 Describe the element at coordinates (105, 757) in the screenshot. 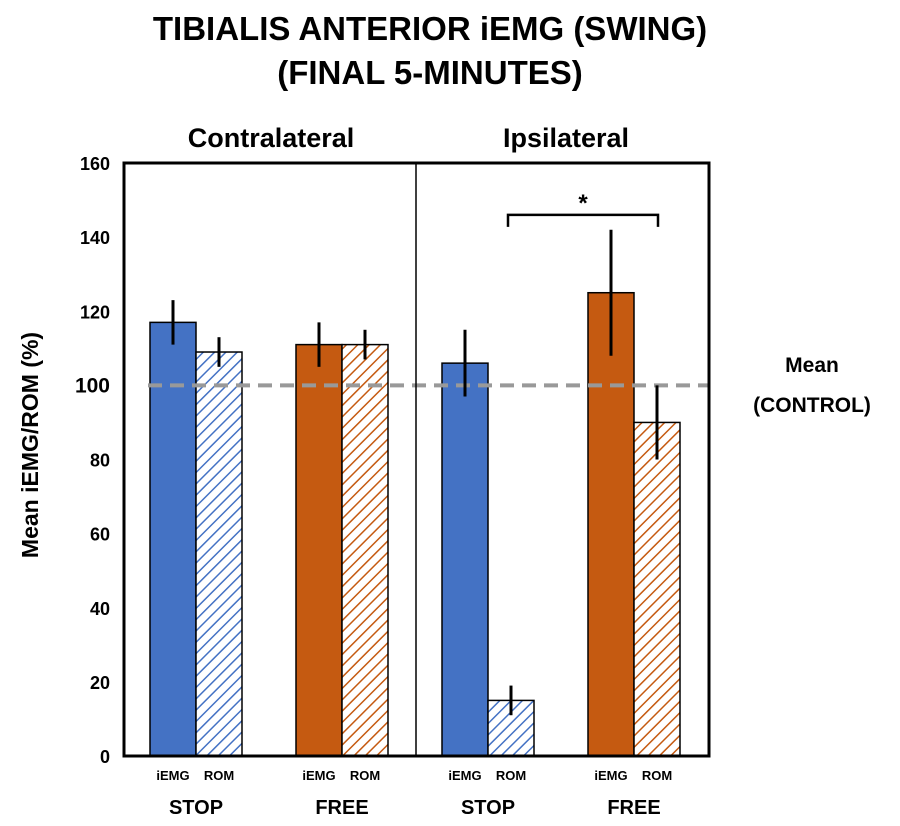

I see `y-tick-label: 0` at that location.